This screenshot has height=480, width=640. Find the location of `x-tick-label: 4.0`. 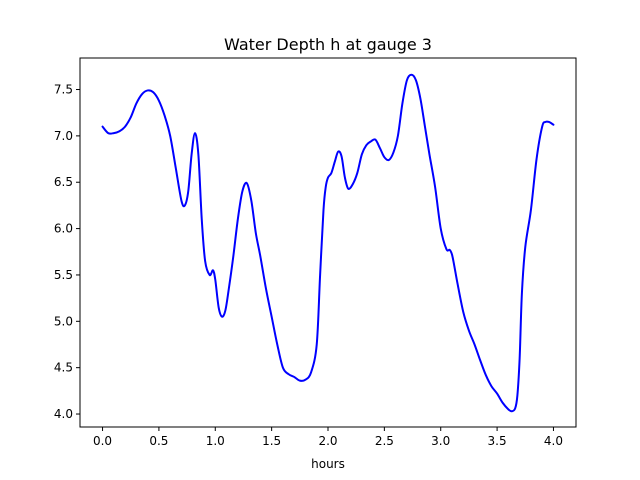

x-tick-label: 4.0 is located at coordinates (553, 441).